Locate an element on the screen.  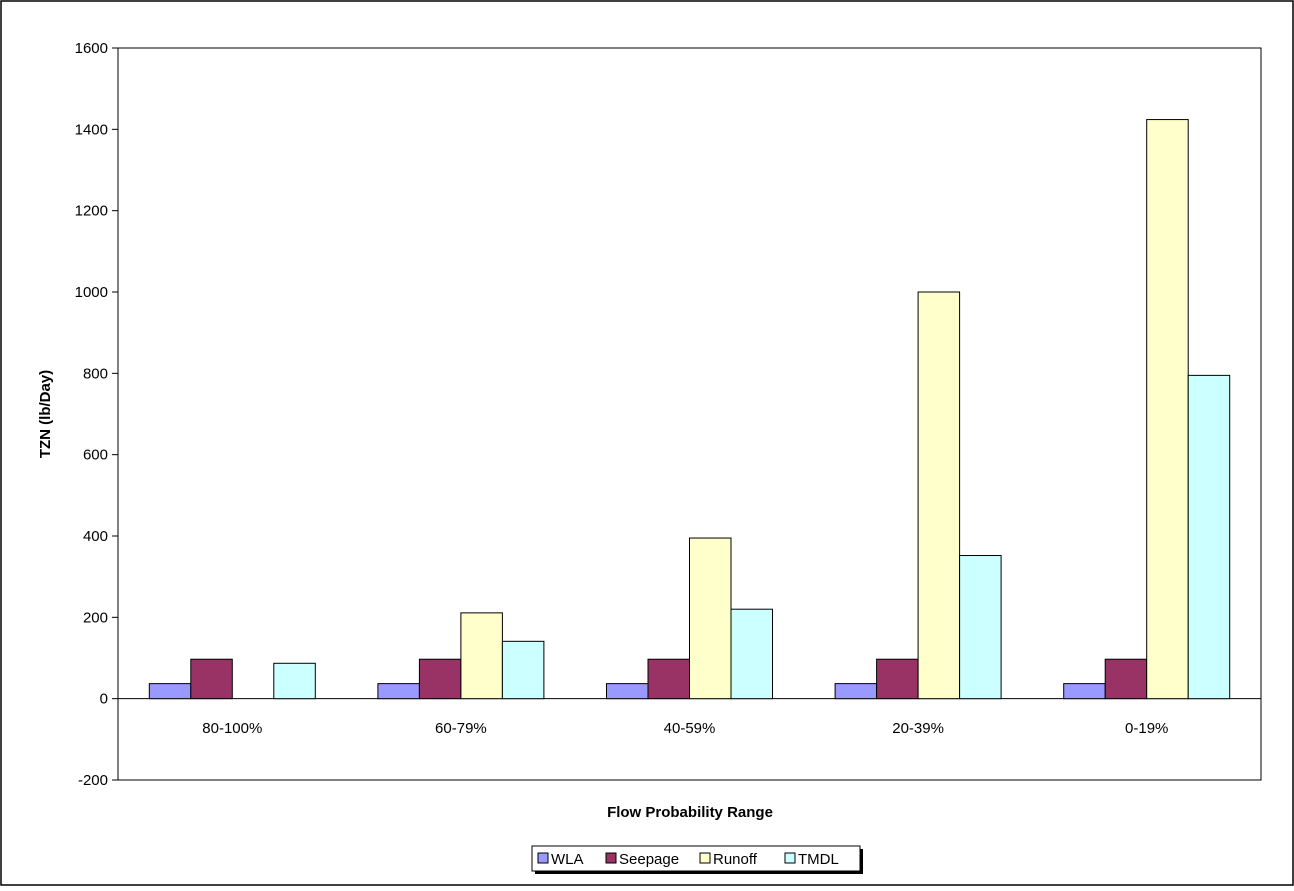
y-tick-label: 600 is located at coordinates (95, 455).